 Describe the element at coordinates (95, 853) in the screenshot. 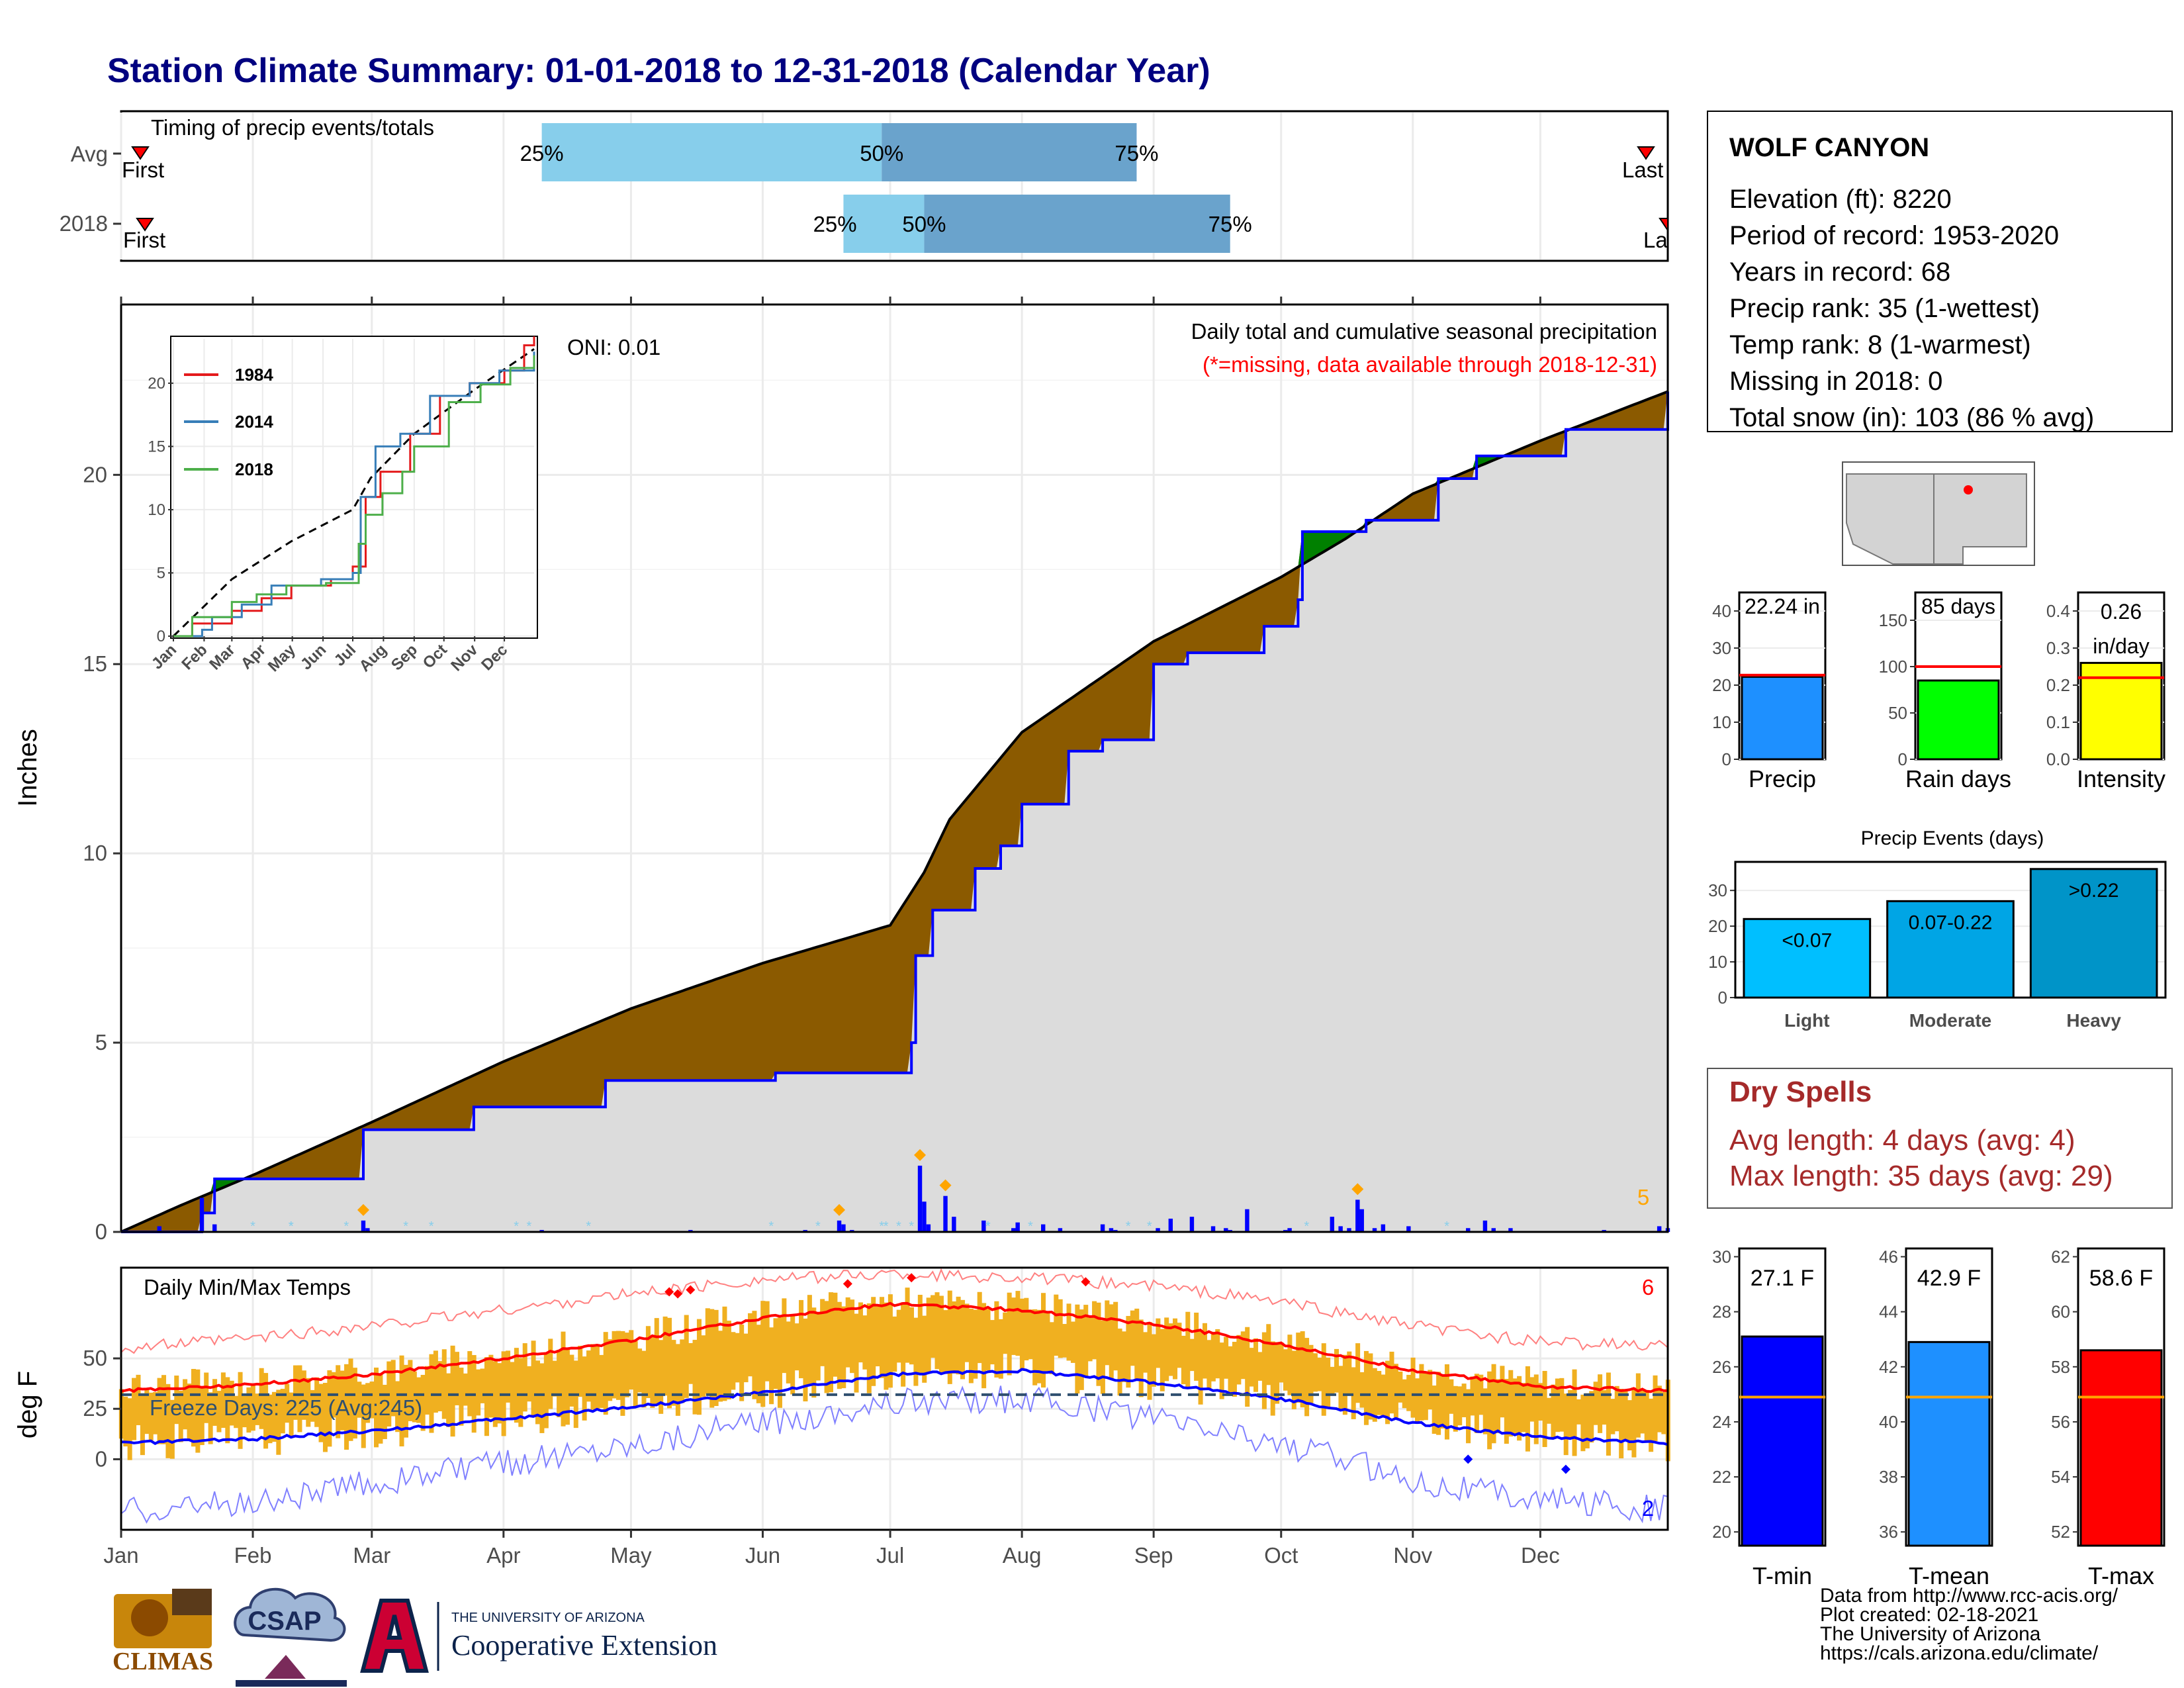

I see `precip-ytick-label: 10` at that location.